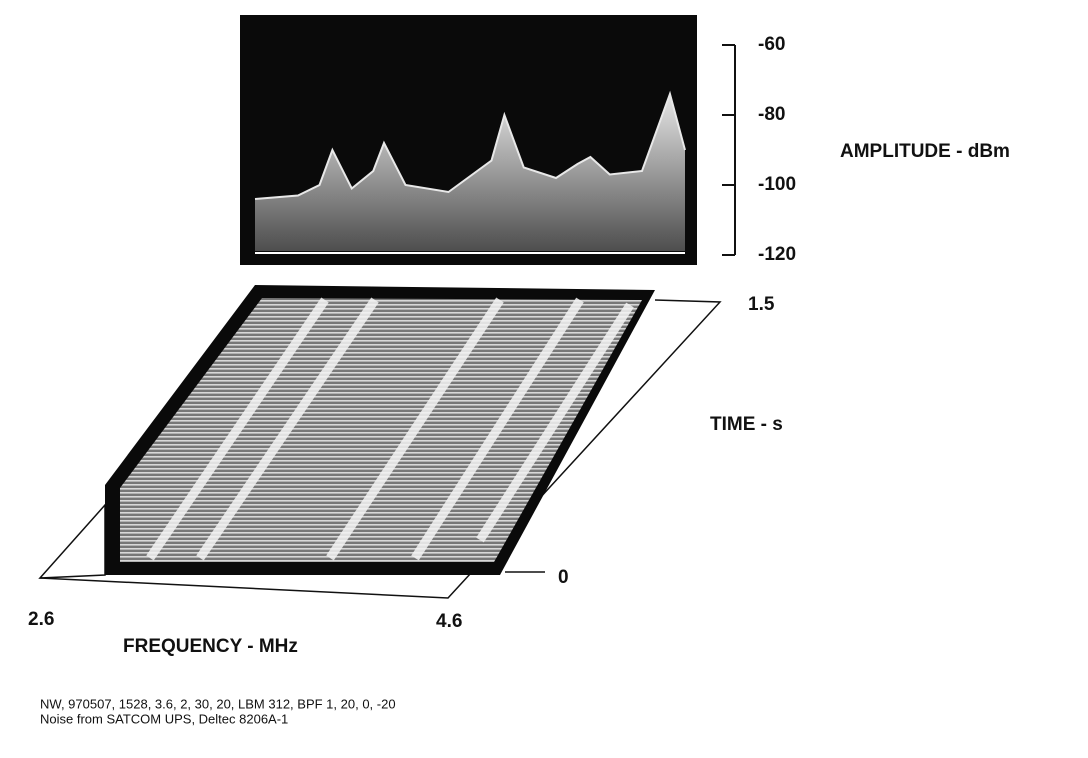 This screenshot has height=758, width=1088. What do you see at coordinates (41, 619) in the screenshot?
I see `x-tick-label: 2.6` at bounding box center [41, 619].